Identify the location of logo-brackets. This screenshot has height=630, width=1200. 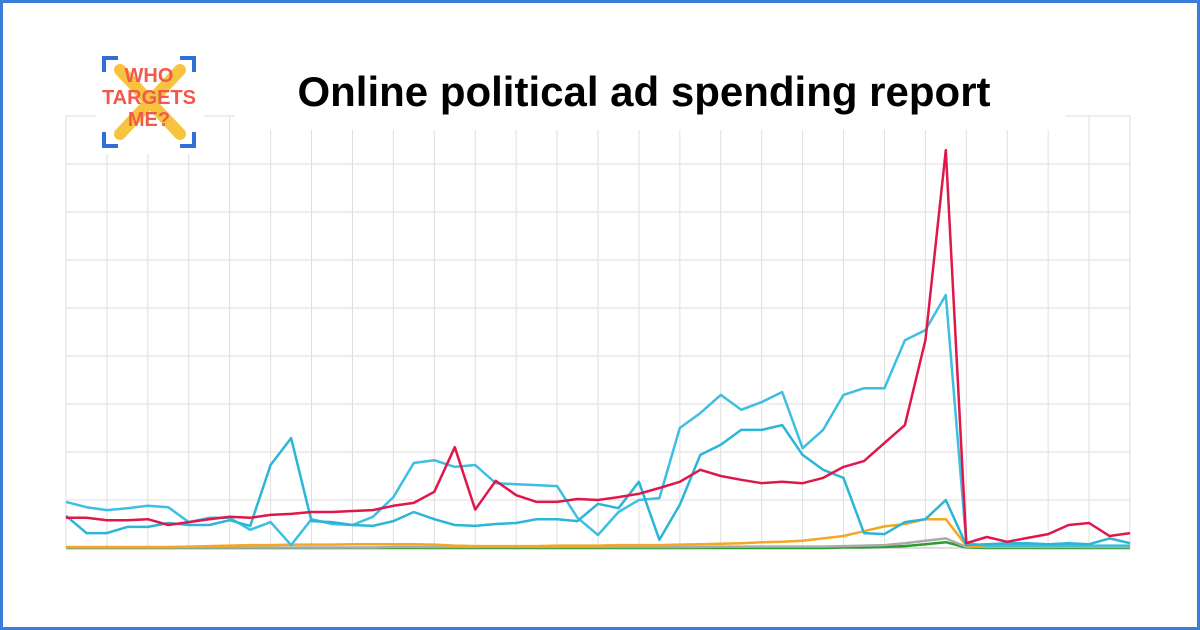
(149, 102).